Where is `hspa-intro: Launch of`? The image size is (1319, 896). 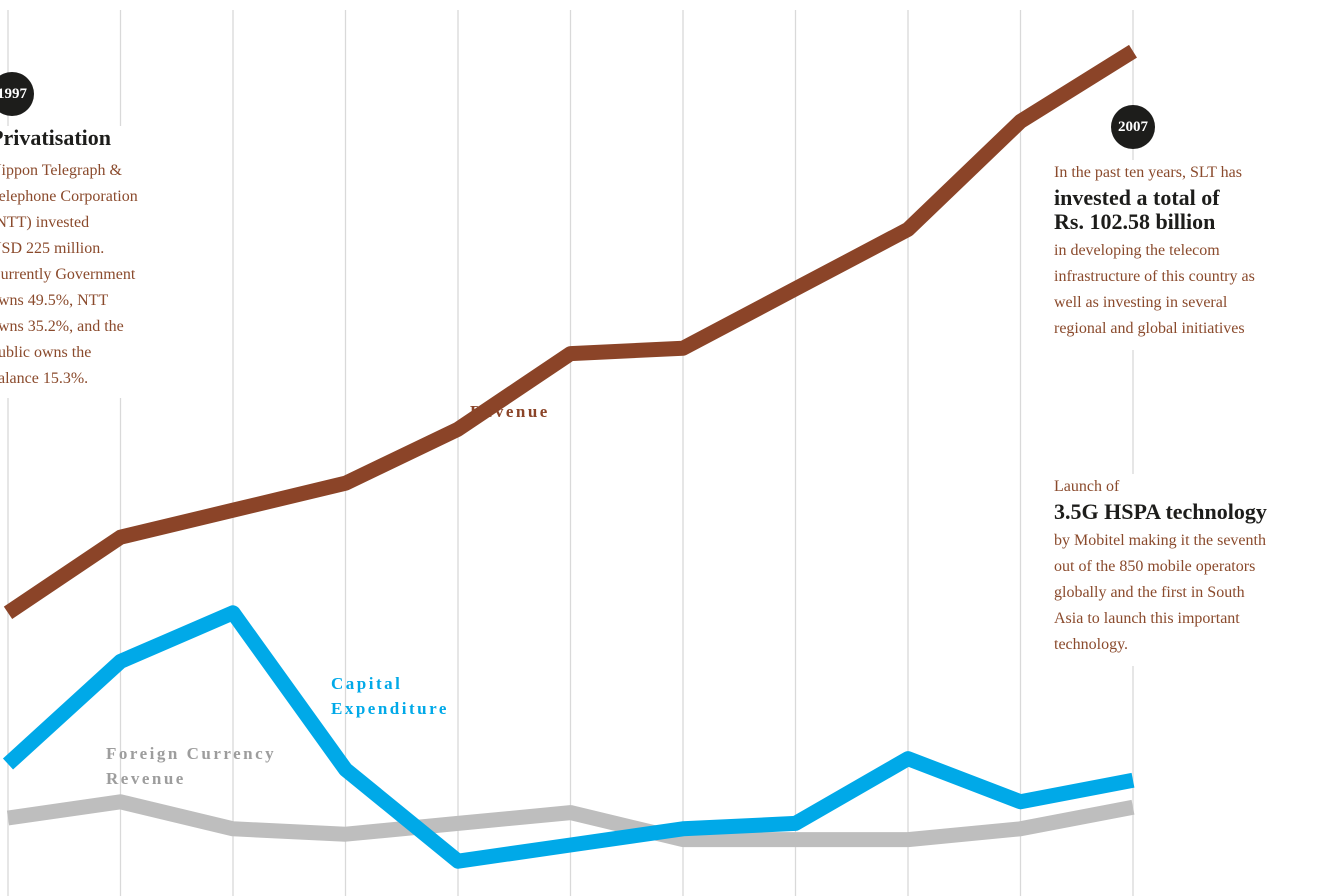 hspa-intro: Launch of is located at coordinates (1087, 486).